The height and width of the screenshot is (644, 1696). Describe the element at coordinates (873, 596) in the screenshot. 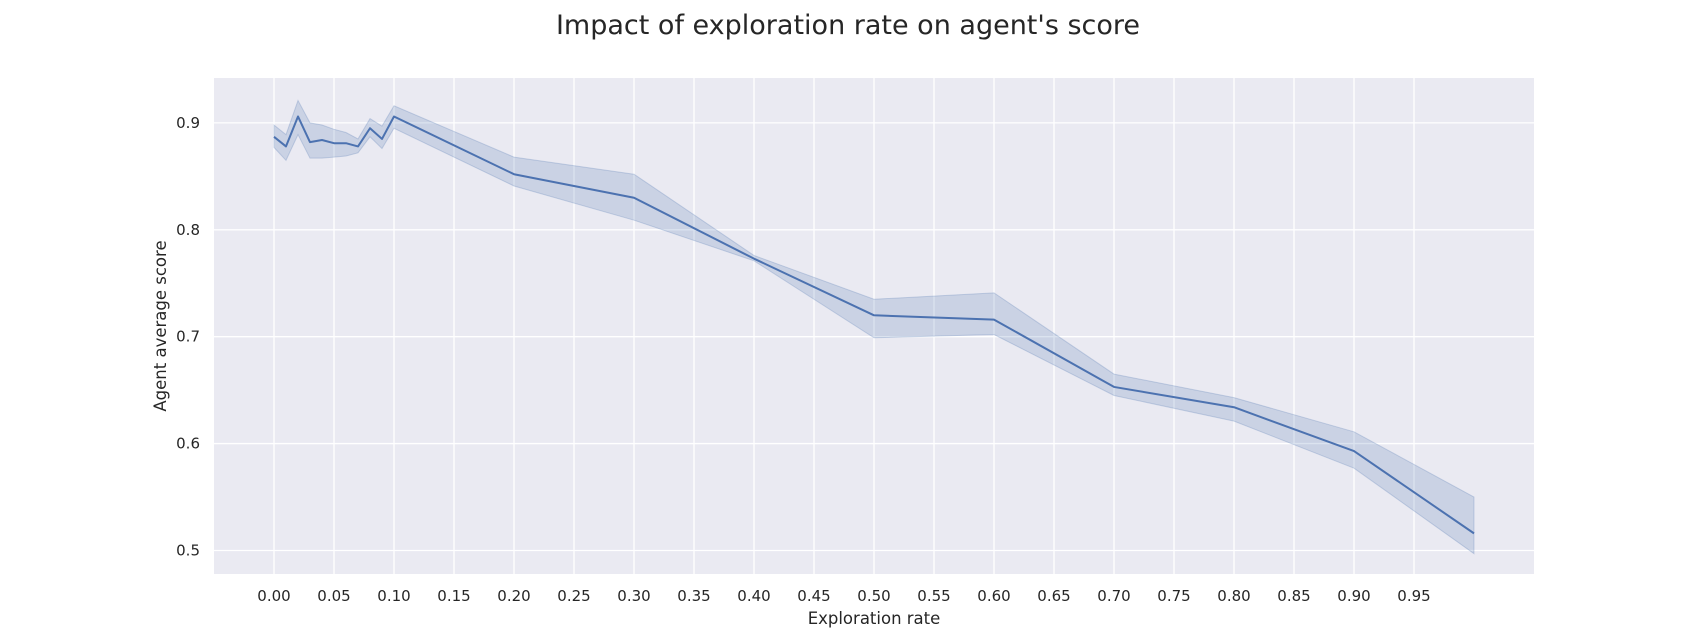

I see `x-tick-label: 0.50` at that location.